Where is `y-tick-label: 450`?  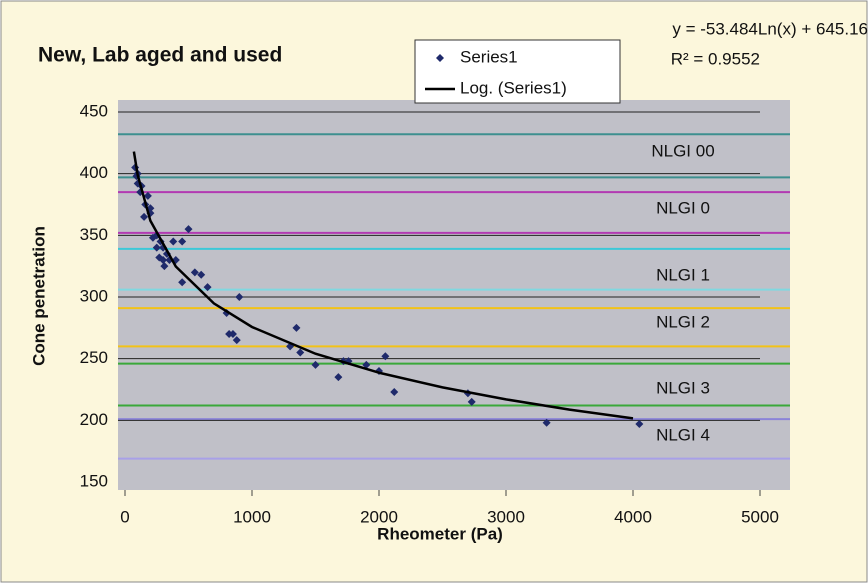 y-tick-label: 450 is located at coordinates (94, 110).